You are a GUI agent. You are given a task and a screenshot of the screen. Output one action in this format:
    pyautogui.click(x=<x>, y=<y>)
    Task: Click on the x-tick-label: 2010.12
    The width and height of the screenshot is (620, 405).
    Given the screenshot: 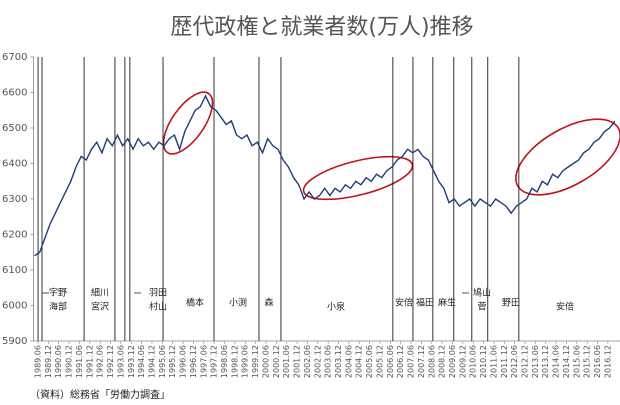 What is the action you would take?
    pyautogui.click(x=483, y=361)
    